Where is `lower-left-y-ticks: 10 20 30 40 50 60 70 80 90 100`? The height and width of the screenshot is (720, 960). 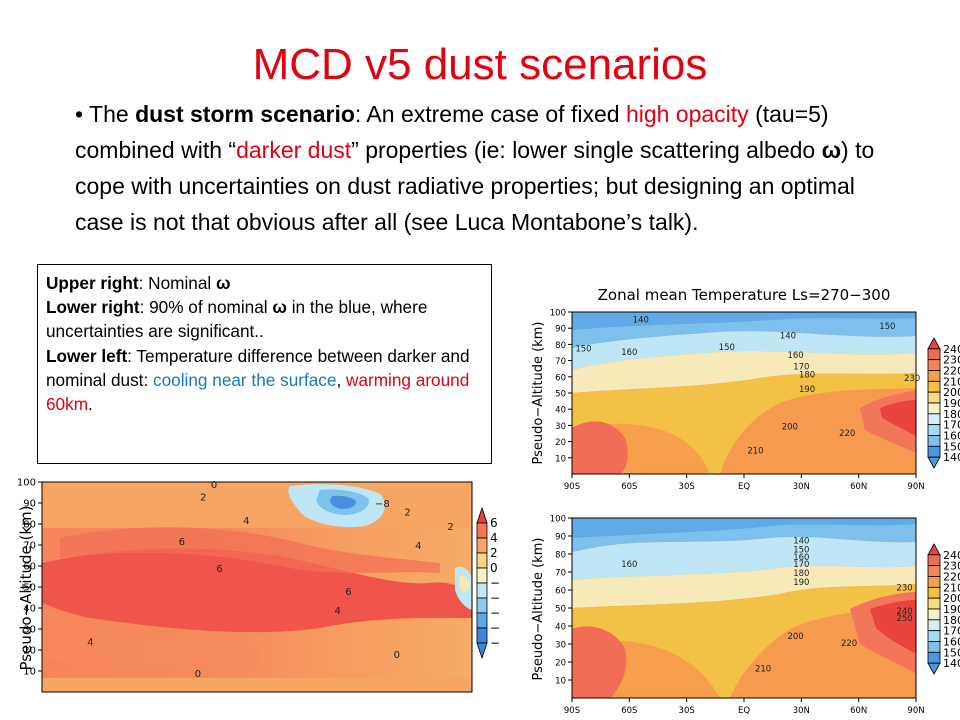 lower-left-y-ticks: 10 20 30 40 50 60 70 80 90 100 is located at coordinates (29, 578).